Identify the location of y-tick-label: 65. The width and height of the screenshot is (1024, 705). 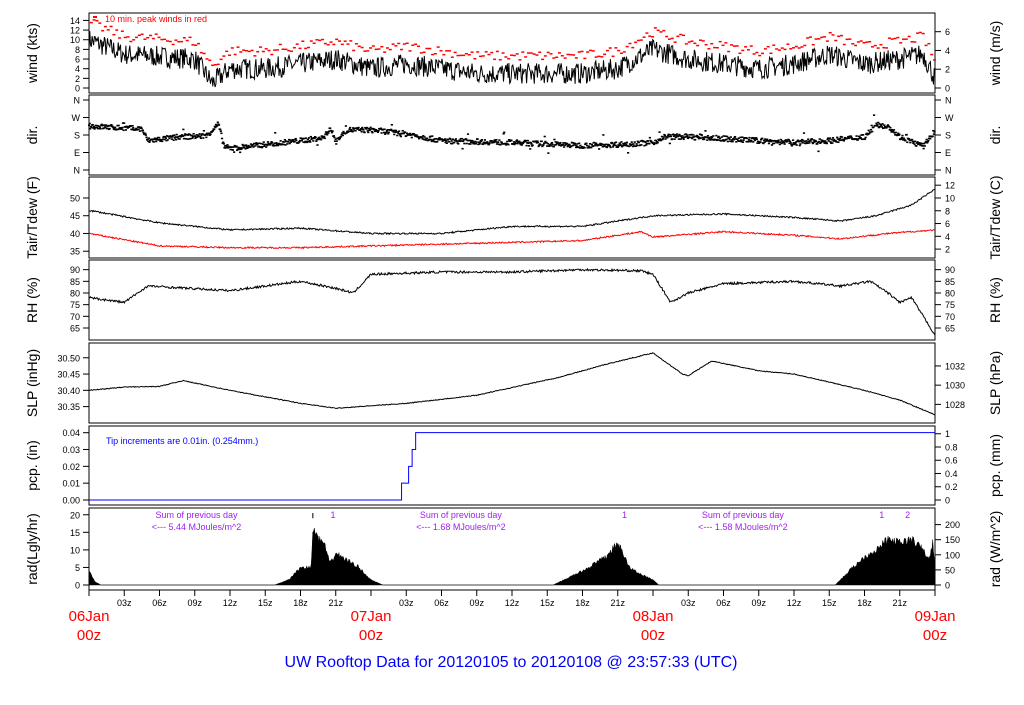
(75, 329).